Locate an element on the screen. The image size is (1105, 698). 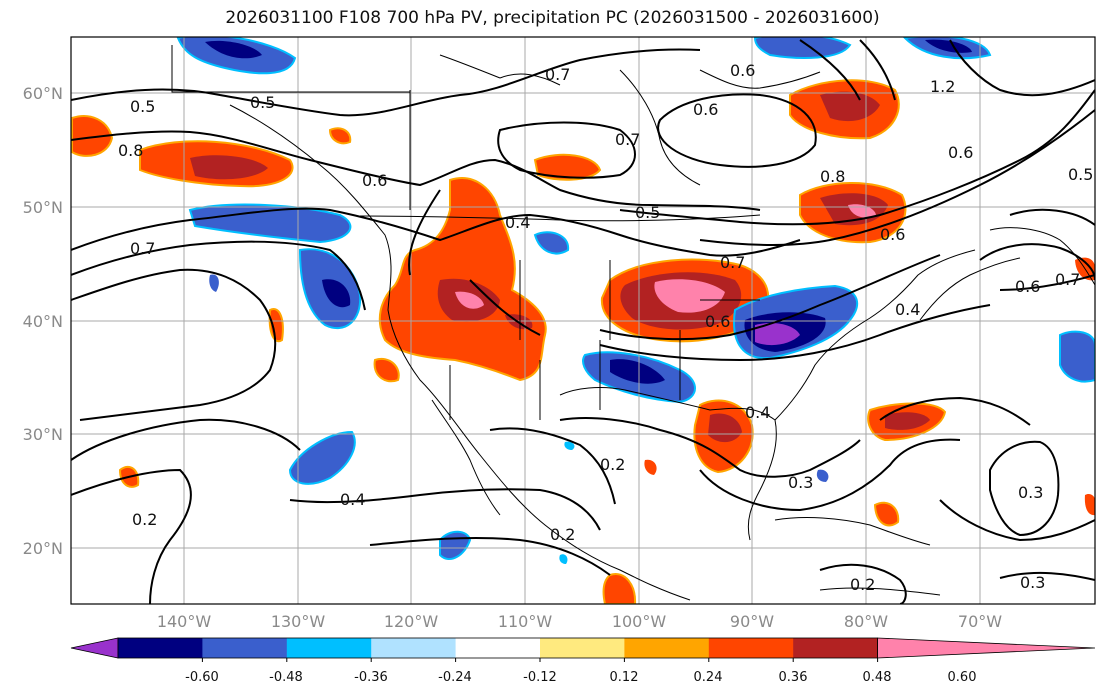
colorbar-tick-label: 0.48 is located at coordinates (877, 677).